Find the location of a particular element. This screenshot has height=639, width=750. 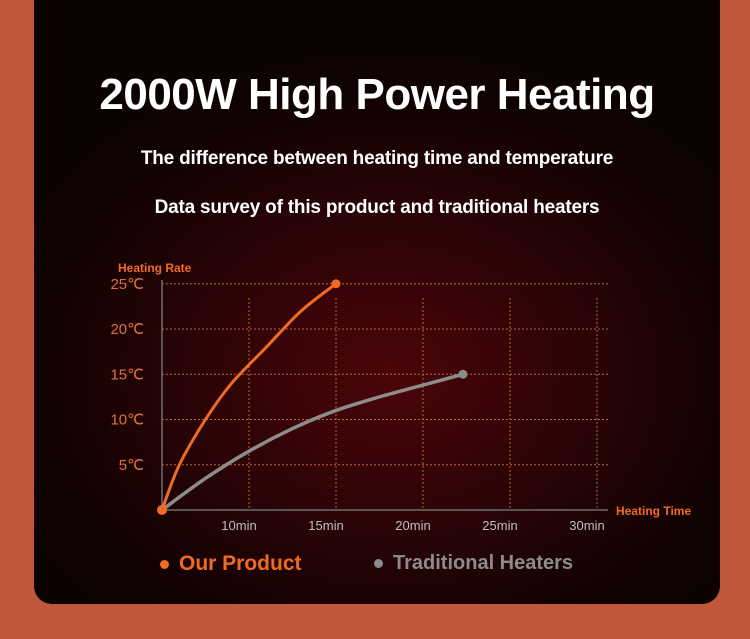

y-tick-label: 10℃ is located at coordinates (127, 420).